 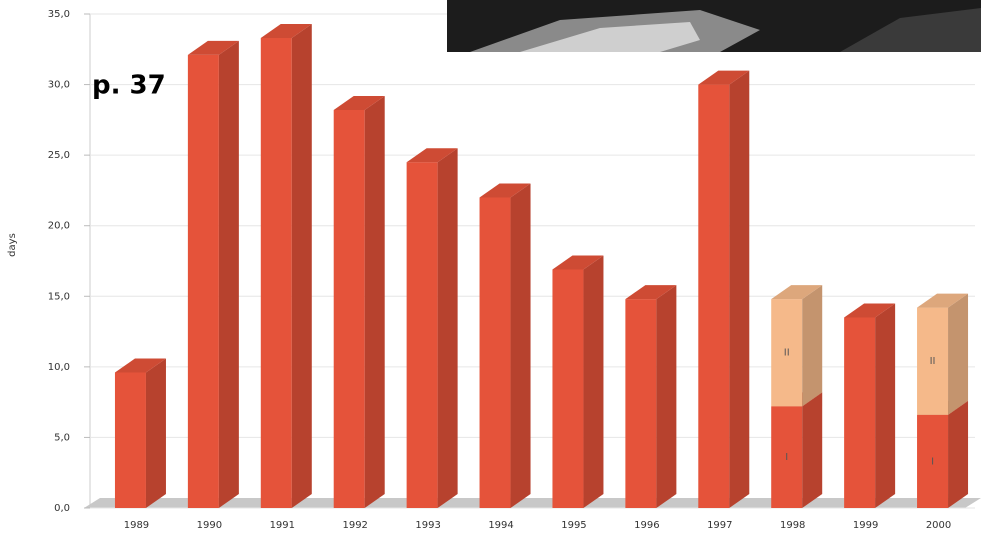 I want to click on x-tick-label: 1990, so click(x=209, y=525).